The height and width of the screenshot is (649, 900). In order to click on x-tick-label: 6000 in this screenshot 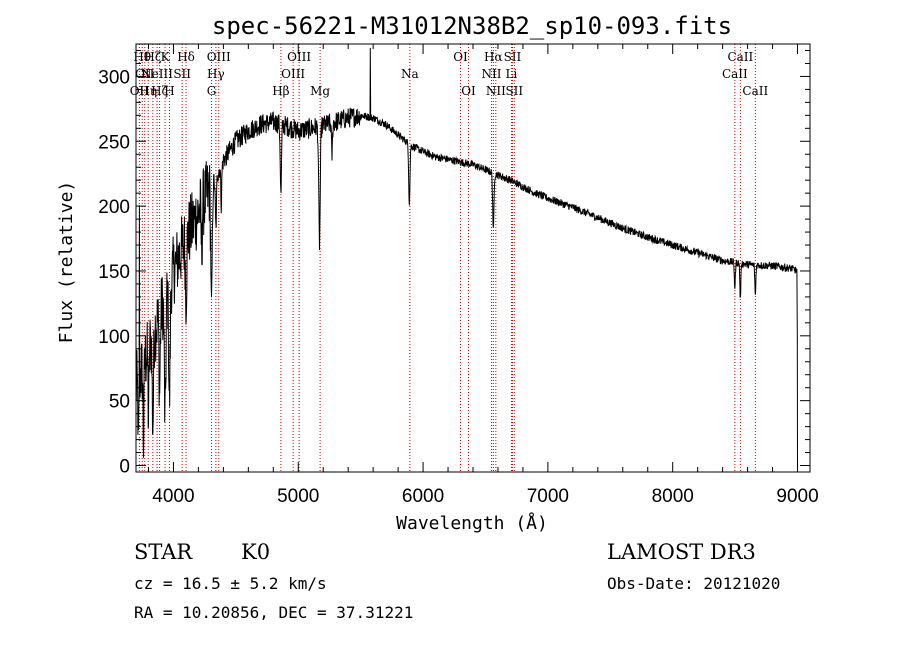, I will do `click(423, 496)`.